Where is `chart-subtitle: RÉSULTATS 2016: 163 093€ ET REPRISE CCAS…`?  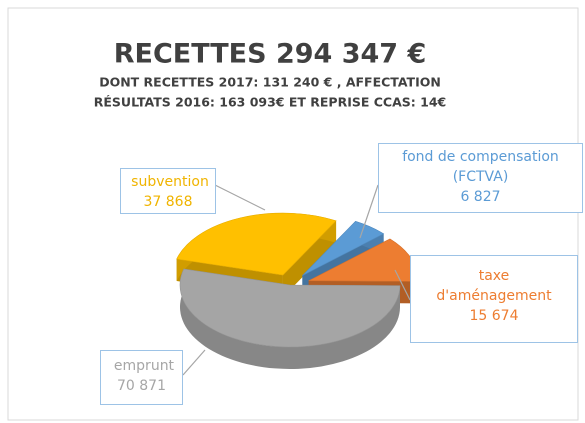 chart-subtitle: RÉSULTATS 2016: 163 093€ ET REPRISE CCAS… is located at coordinates (270, 102).